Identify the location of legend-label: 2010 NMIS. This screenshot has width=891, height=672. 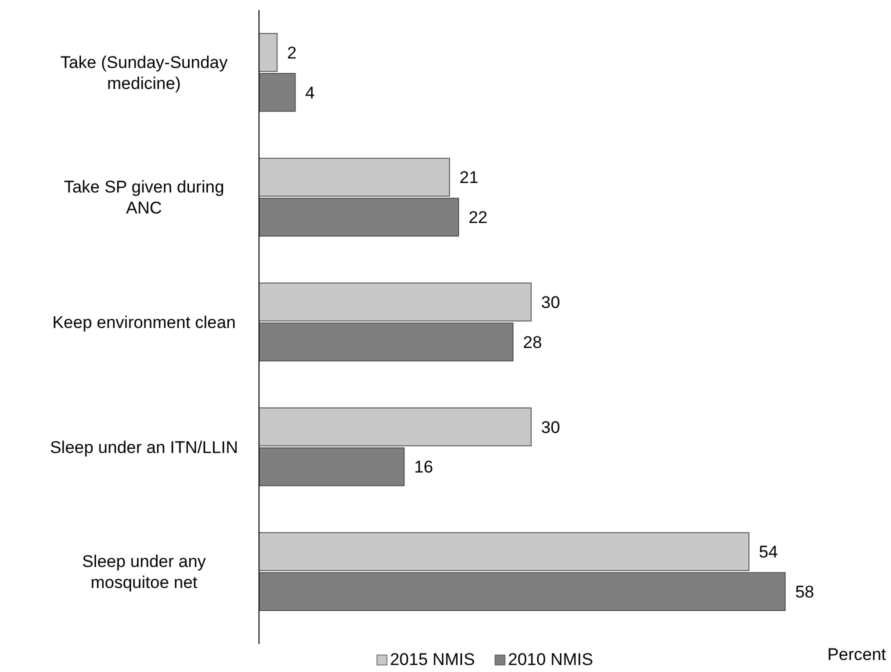
(551, 659).